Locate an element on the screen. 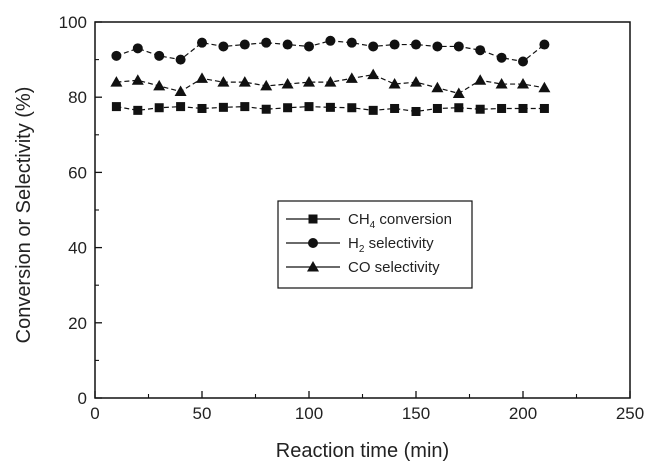  x-tick-label: 200 is located at coordinates (523, 413).